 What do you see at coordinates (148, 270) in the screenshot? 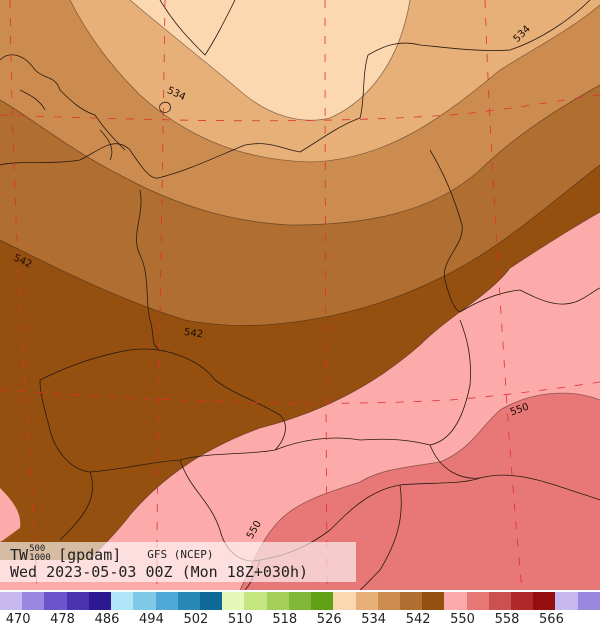
I see `border-poland-west` at bounding box center [148, 270].